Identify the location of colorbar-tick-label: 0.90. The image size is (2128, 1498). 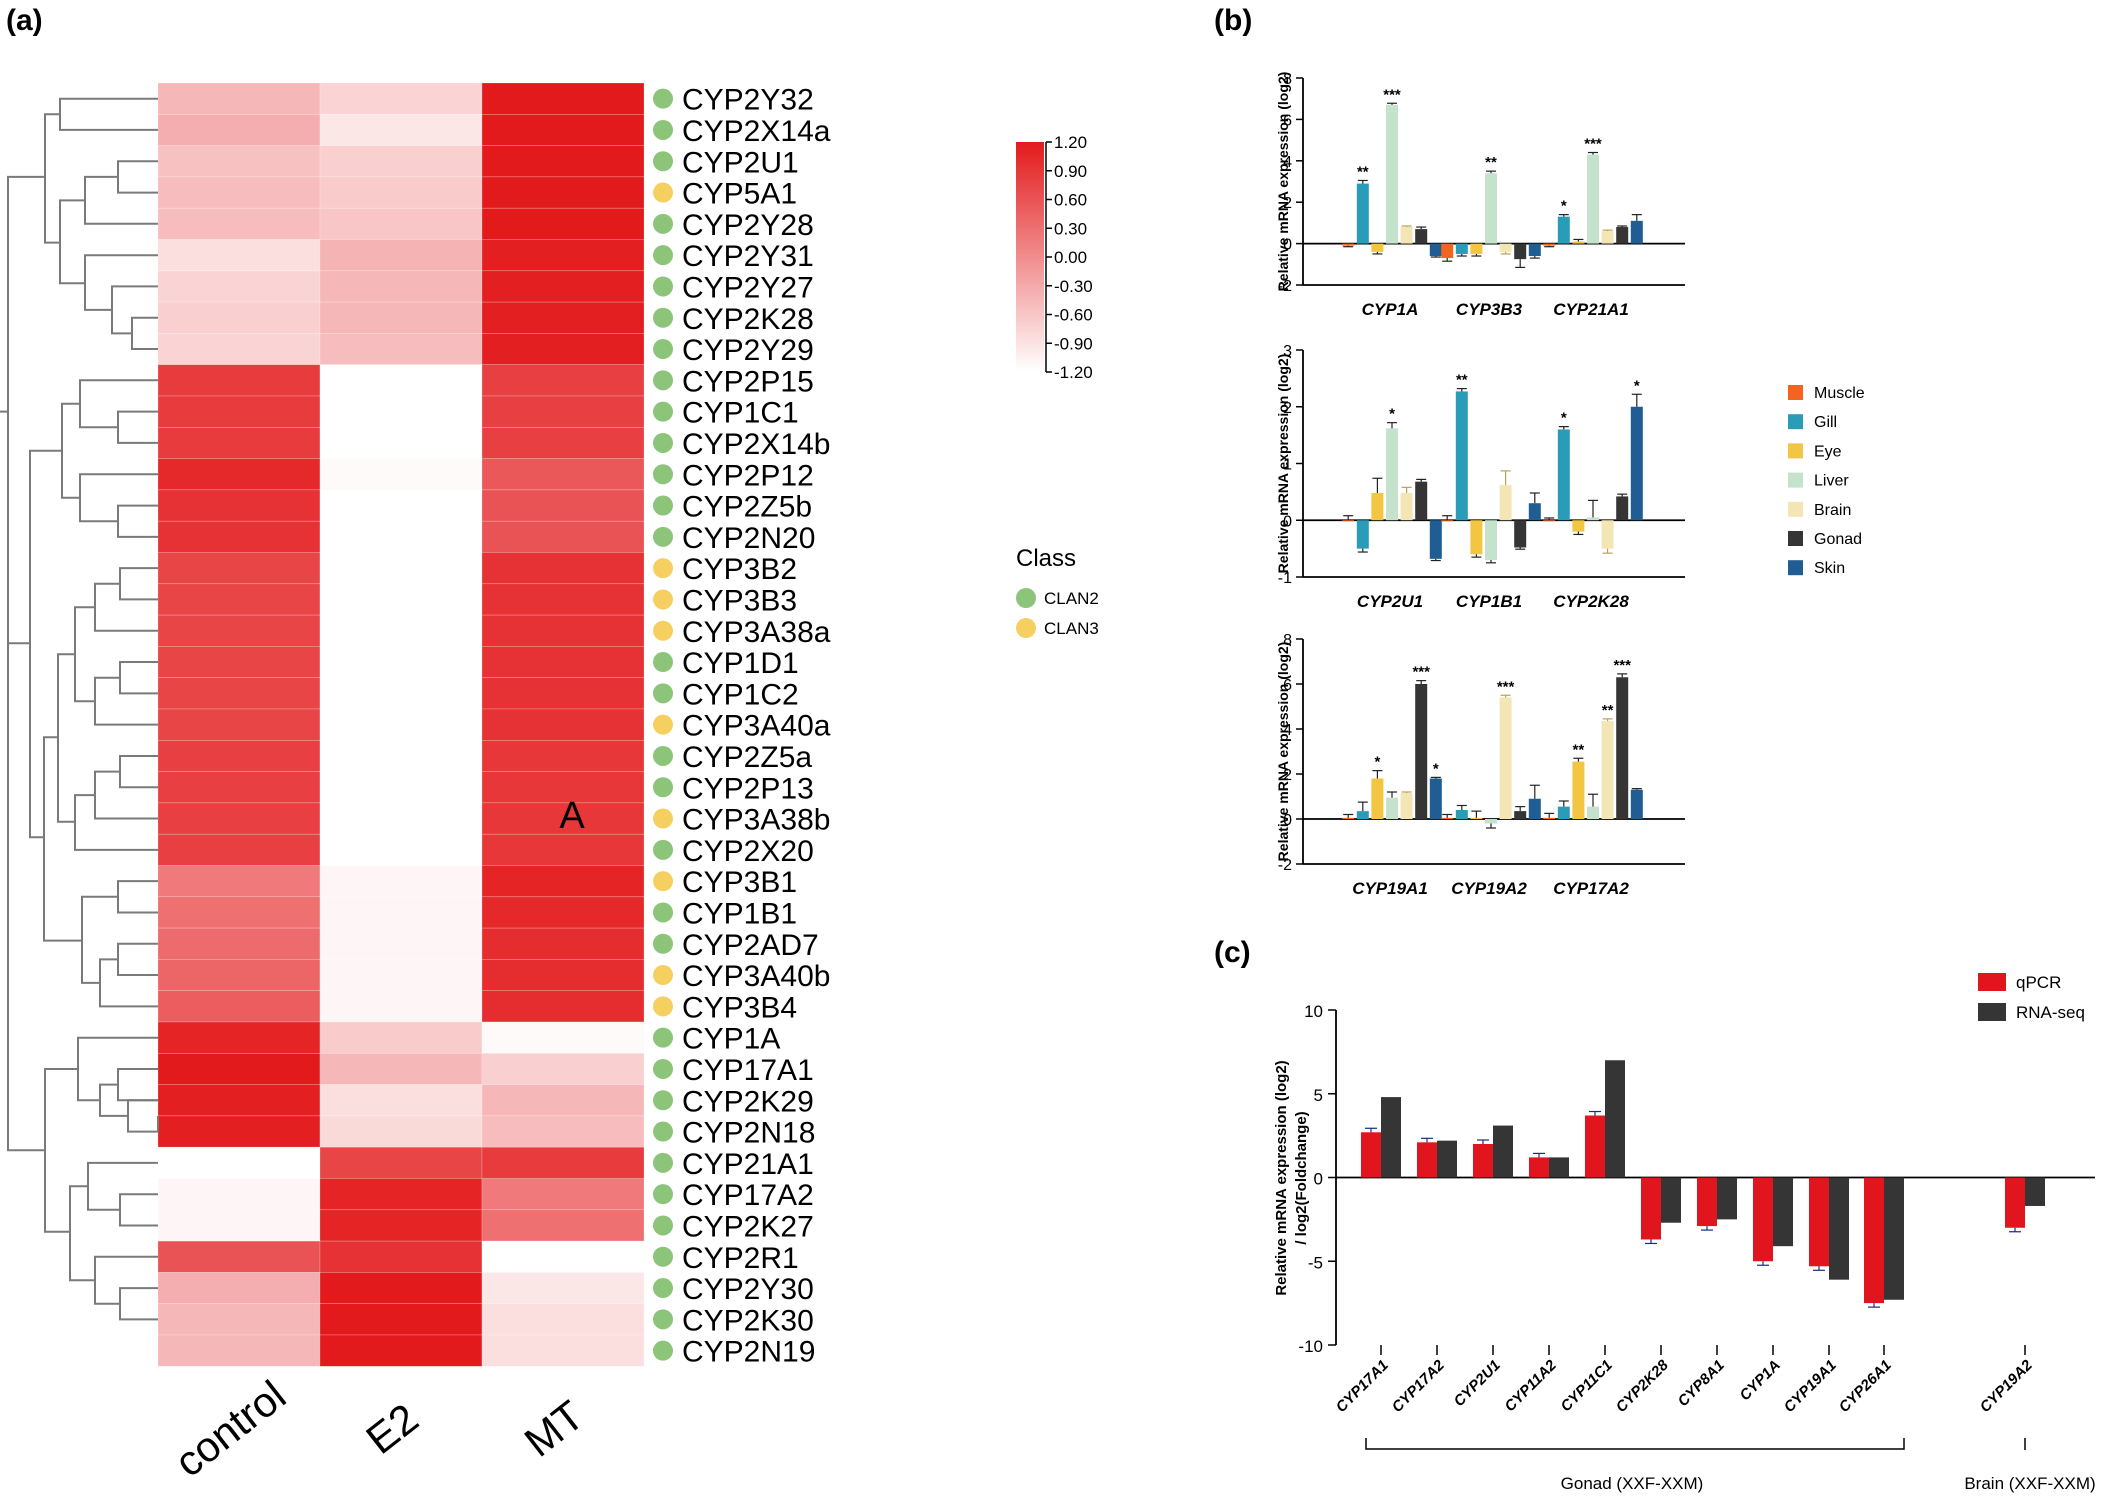
(1070, 171).